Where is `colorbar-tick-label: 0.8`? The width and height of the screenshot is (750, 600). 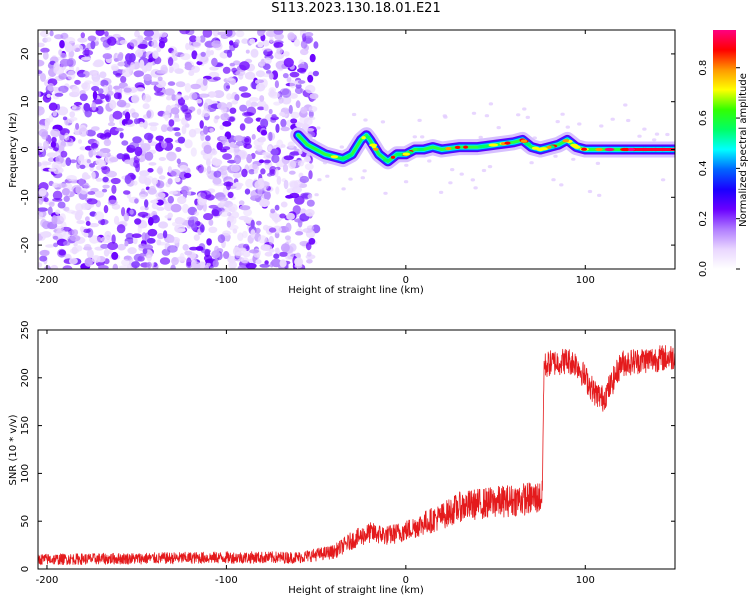 colorbar-tick-label: 0.8 is located at coordinates (703, 68).